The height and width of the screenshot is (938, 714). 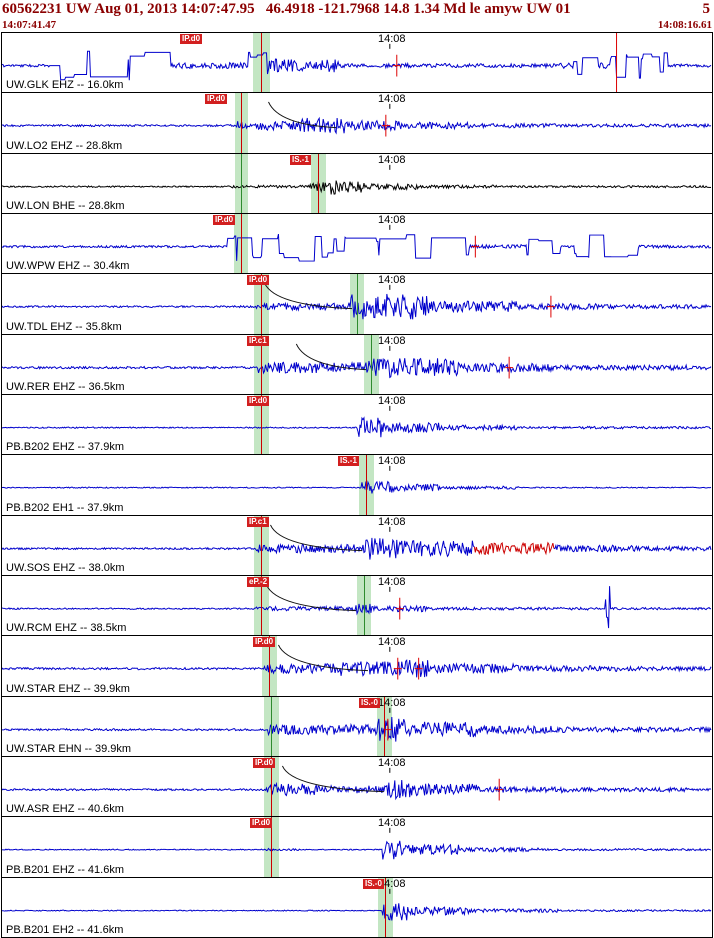 What do you see at coordinates (65, 809) in the screenshot?
I see `station-label: UW.ASR EHZ -- 40.6km` at bounding box center [65, 809].